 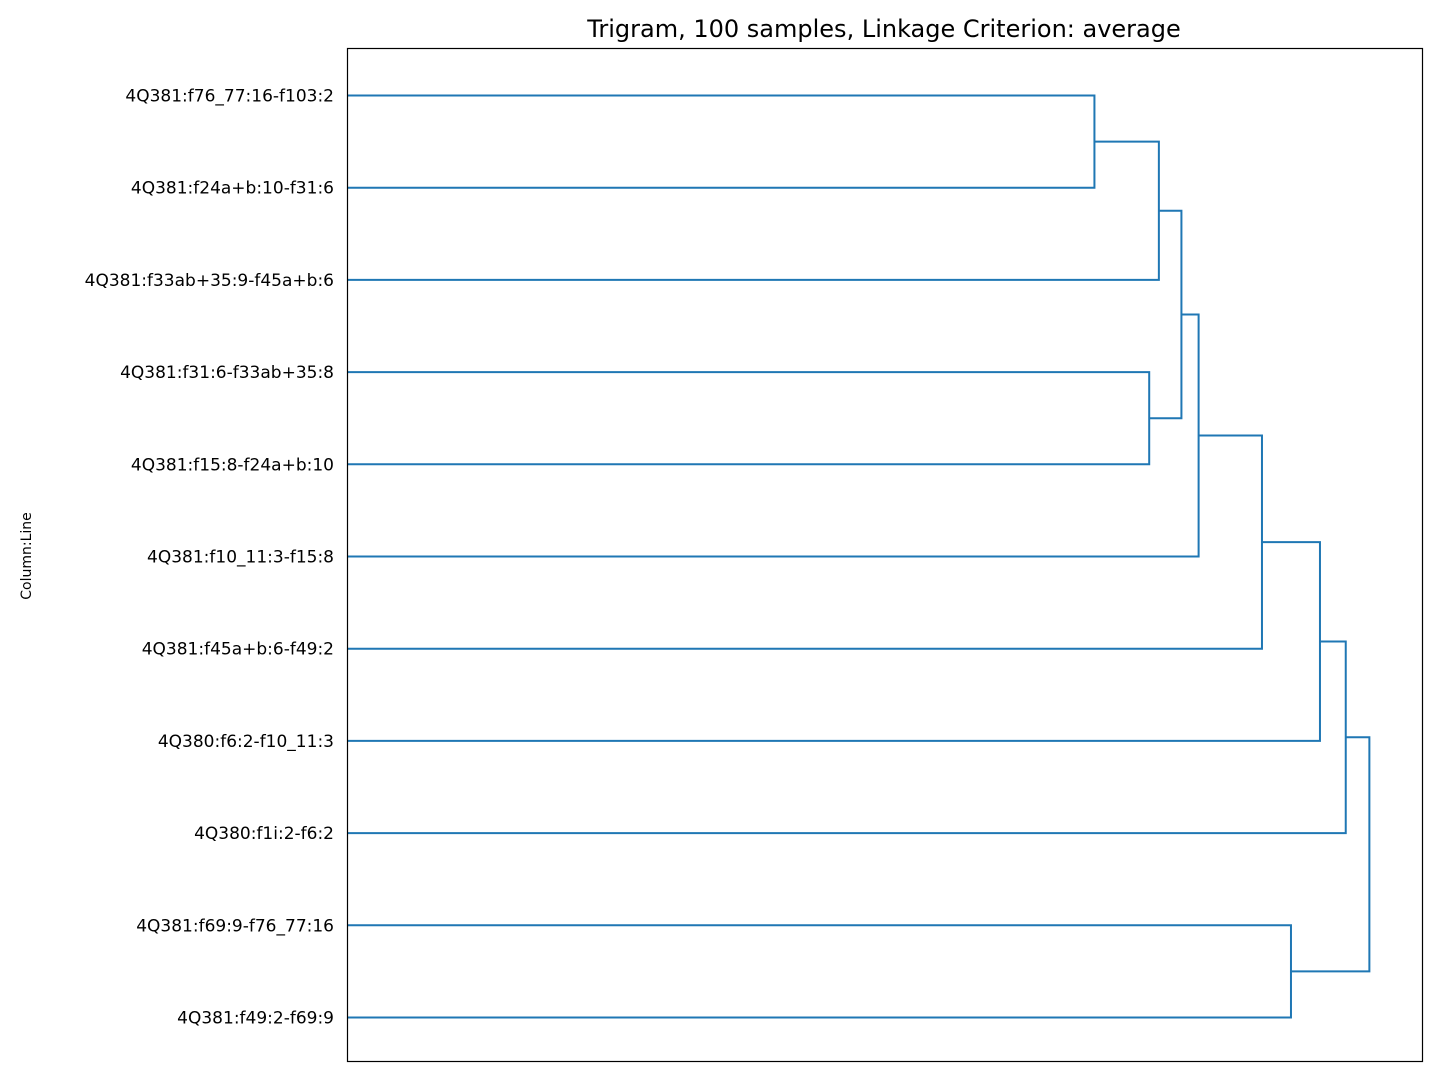 What do you see at coordinates (255, 1019) in the screenshot?
I see `leaf-label: 4Q381:f49:2-f69:9` at bounding box center [255, 1019].